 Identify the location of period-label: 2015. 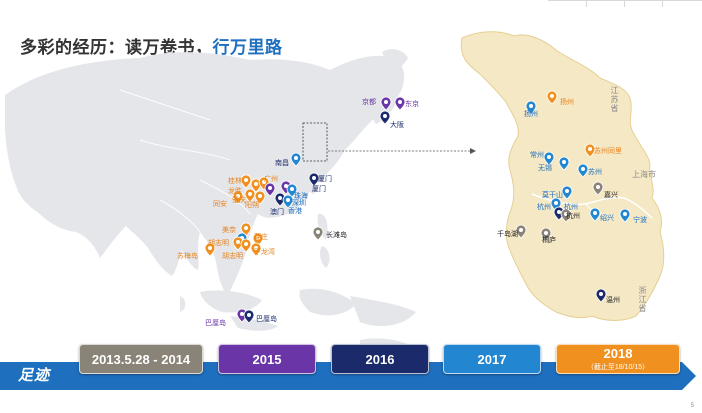
(267, 359).